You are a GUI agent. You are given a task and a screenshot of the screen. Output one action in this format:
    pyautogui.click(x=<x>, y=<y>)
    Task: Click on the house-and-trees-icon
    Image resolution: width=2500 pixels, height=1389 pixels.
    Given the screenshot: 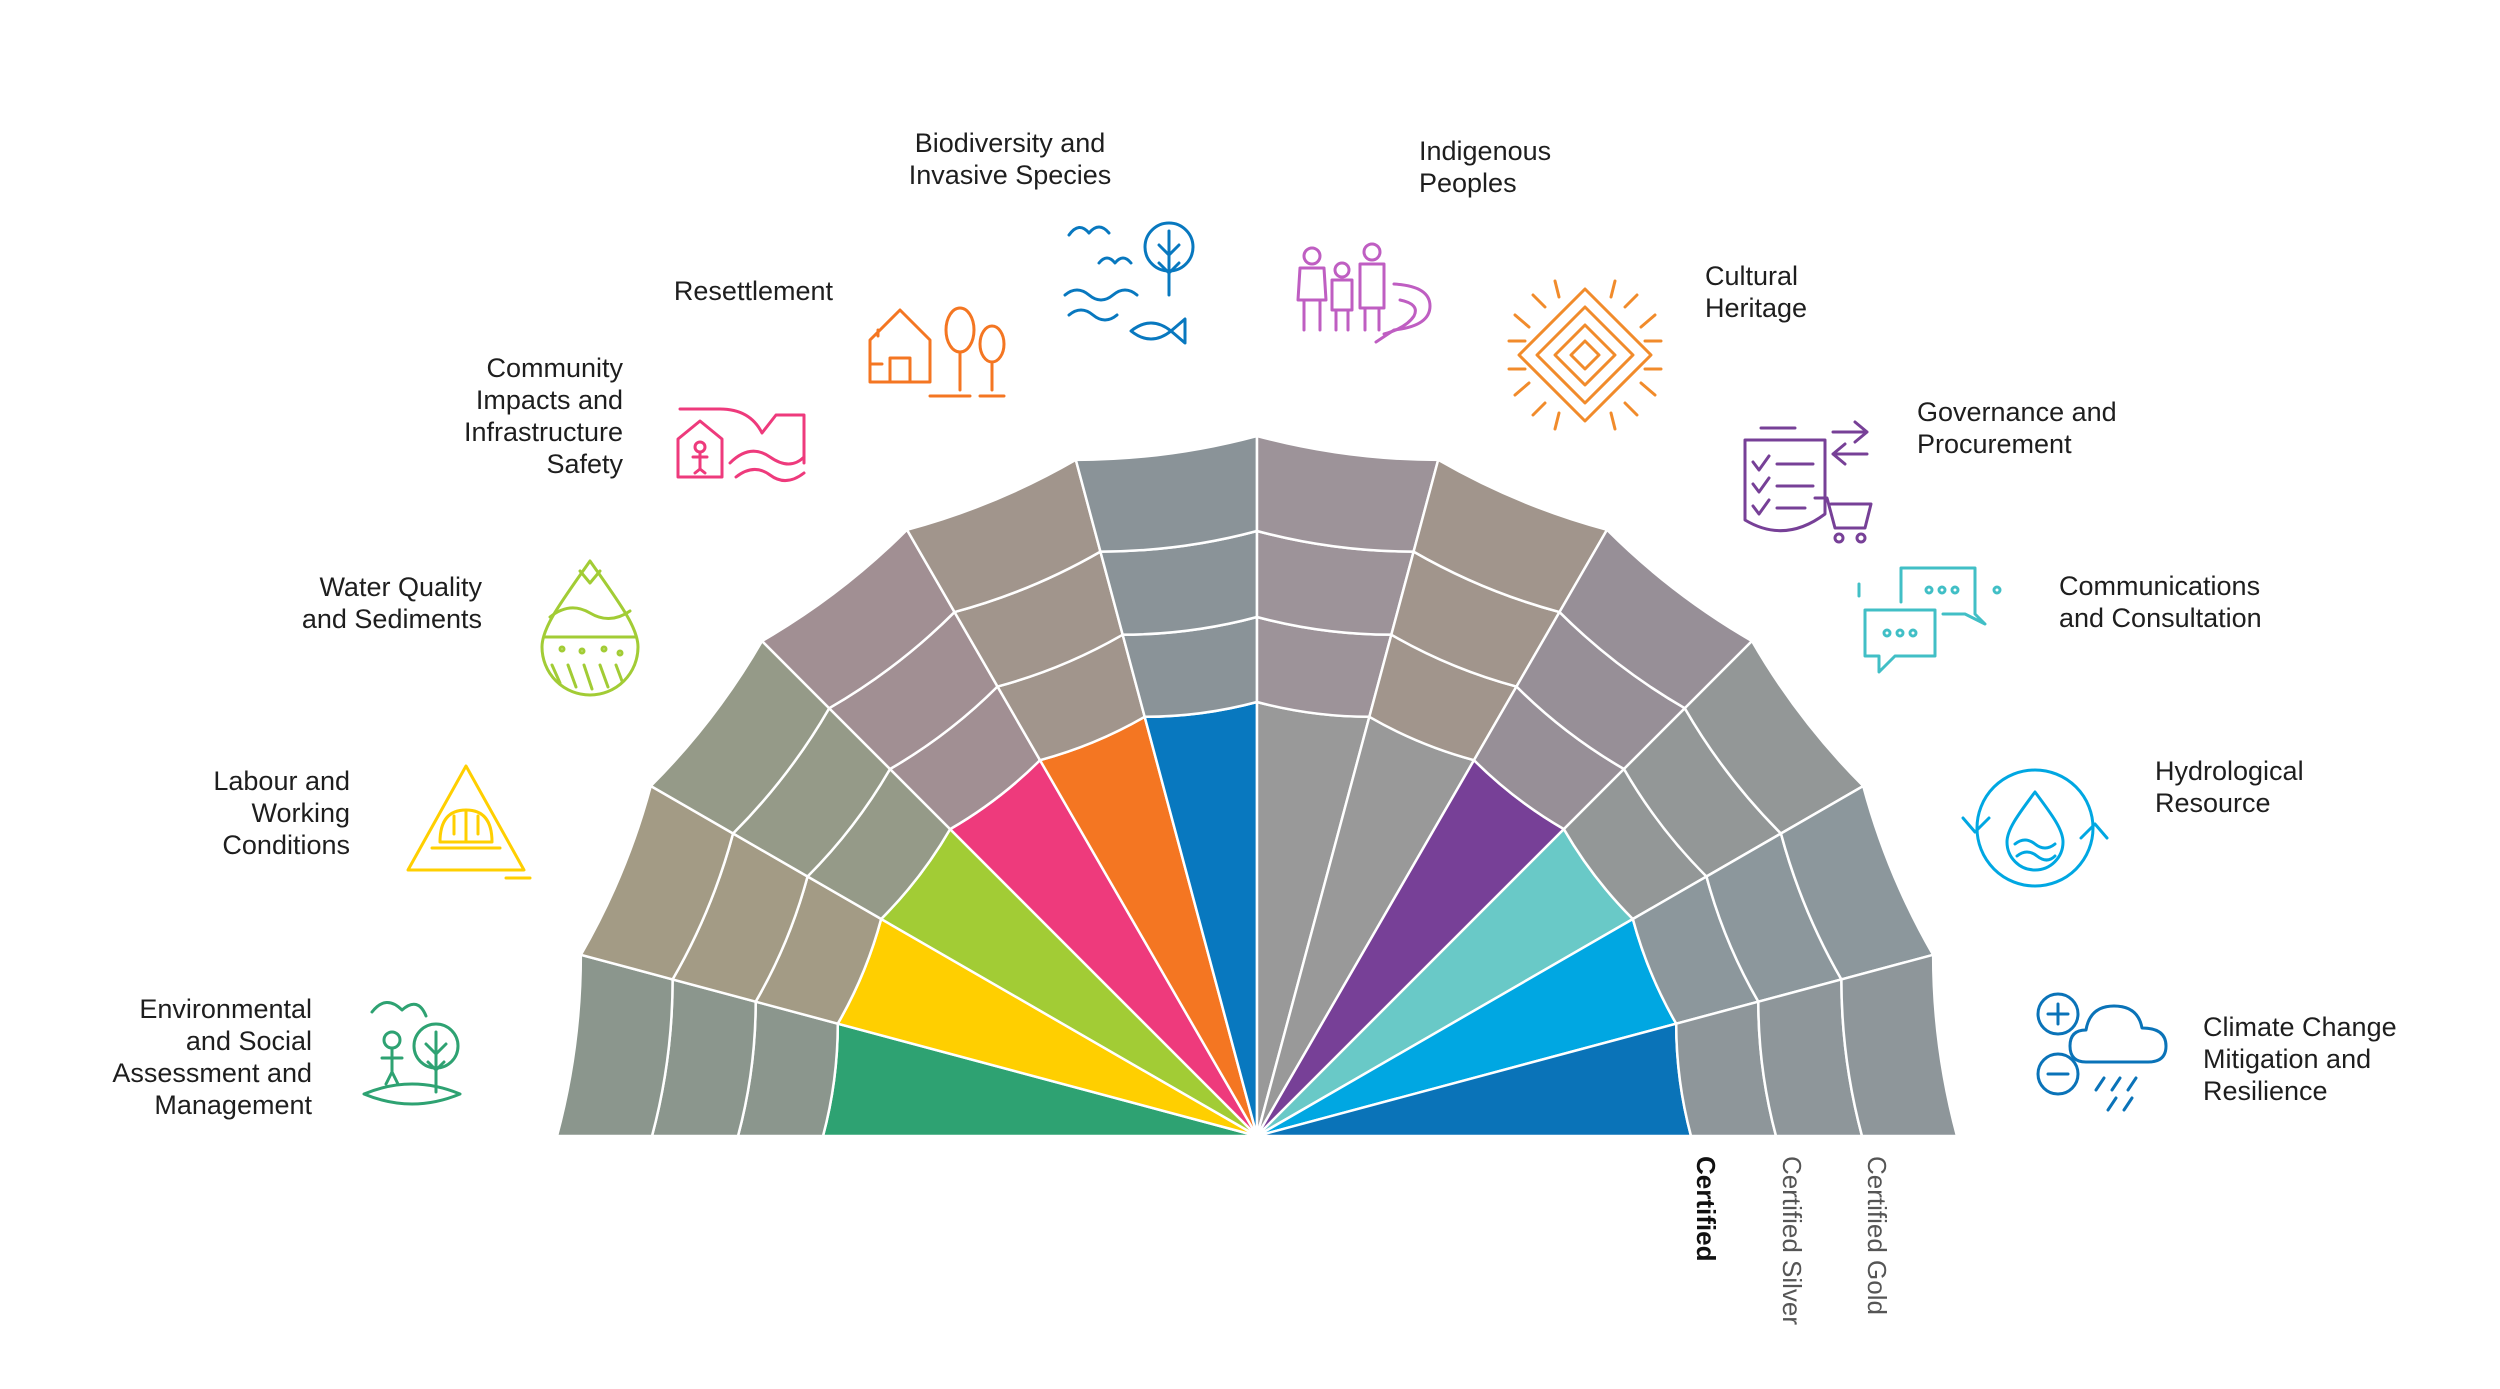 What is the action you would take?
    pyautogui.click(x=937, y=352)
    